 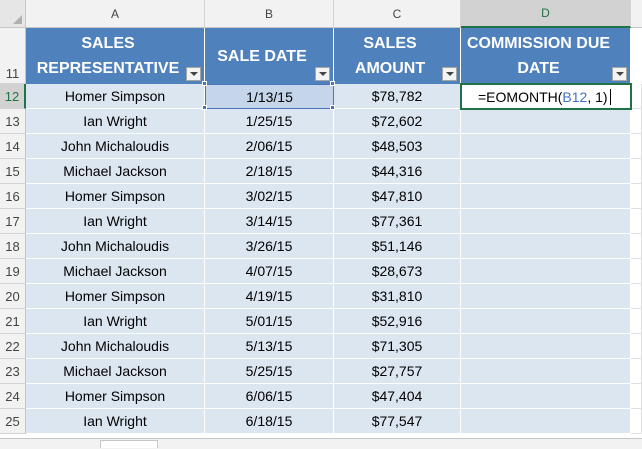 I want to click on cell-sale-date: 3/02/15, so click(x=269, y=196).